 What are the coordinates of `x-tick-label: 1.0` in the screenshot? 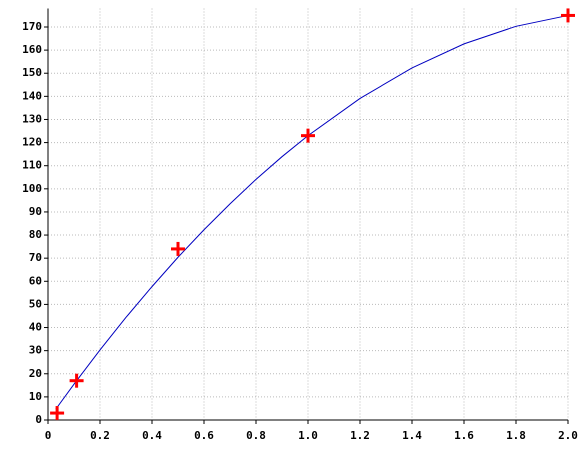 It's located at (308, 435).